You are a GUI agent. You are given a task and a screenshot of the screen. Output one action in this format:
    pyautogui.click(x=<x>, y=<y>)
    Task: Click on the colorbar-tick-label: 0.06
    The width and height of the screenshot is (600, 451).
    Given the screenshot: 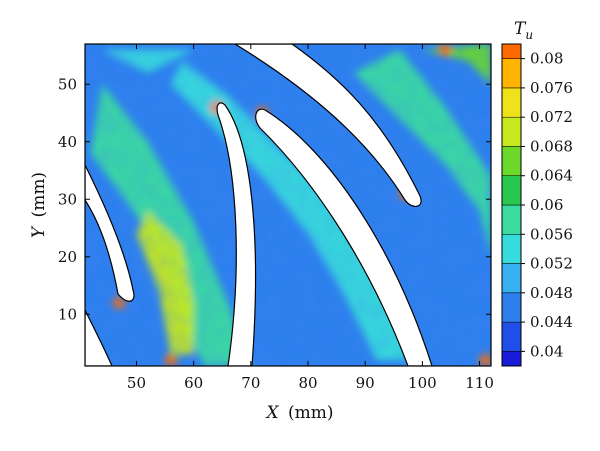 What is the action you would take?
    pyautogui.click(x=546, y=205)
    